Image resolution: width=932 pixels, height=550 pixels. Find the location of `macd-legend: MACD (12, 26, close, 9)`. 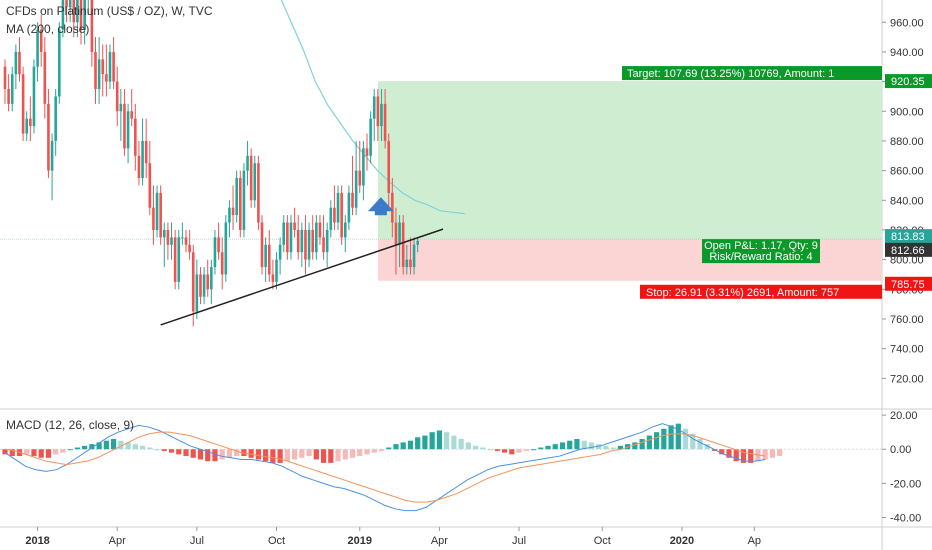

macd-legend: MACD (12, 26, close, 9) is located at coordinates (70, 425).